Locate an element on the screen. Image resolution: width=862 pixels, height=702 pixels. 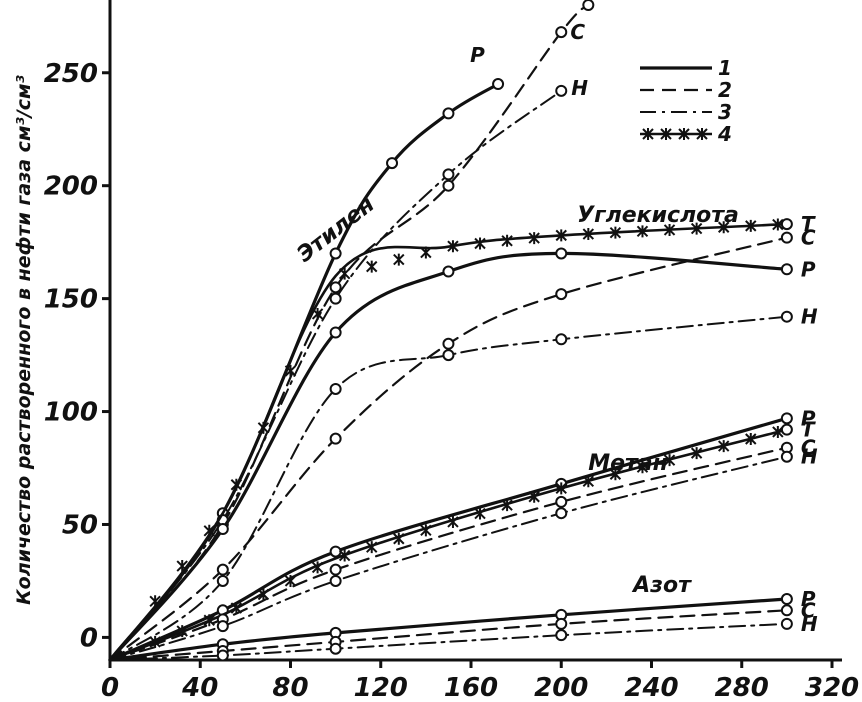
series-line is located at coordinates (448, 641).